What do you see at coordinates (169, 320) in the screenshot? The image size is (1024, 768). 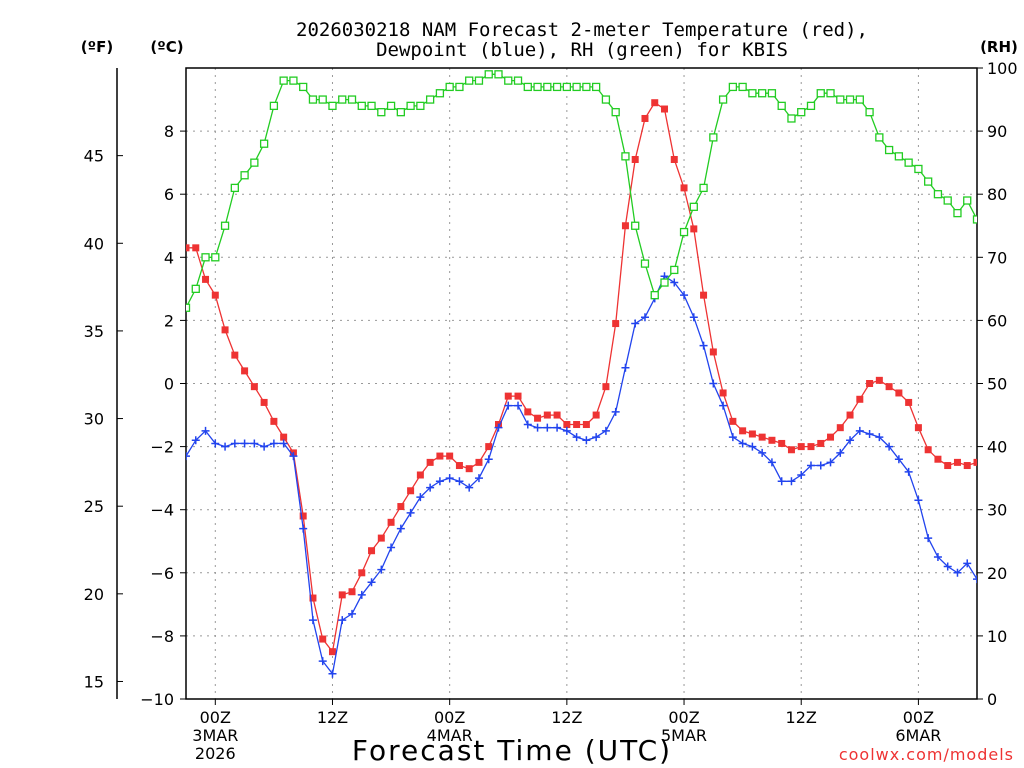 I see `celsius-tick-label: 2` at bounding box center [169, 320].